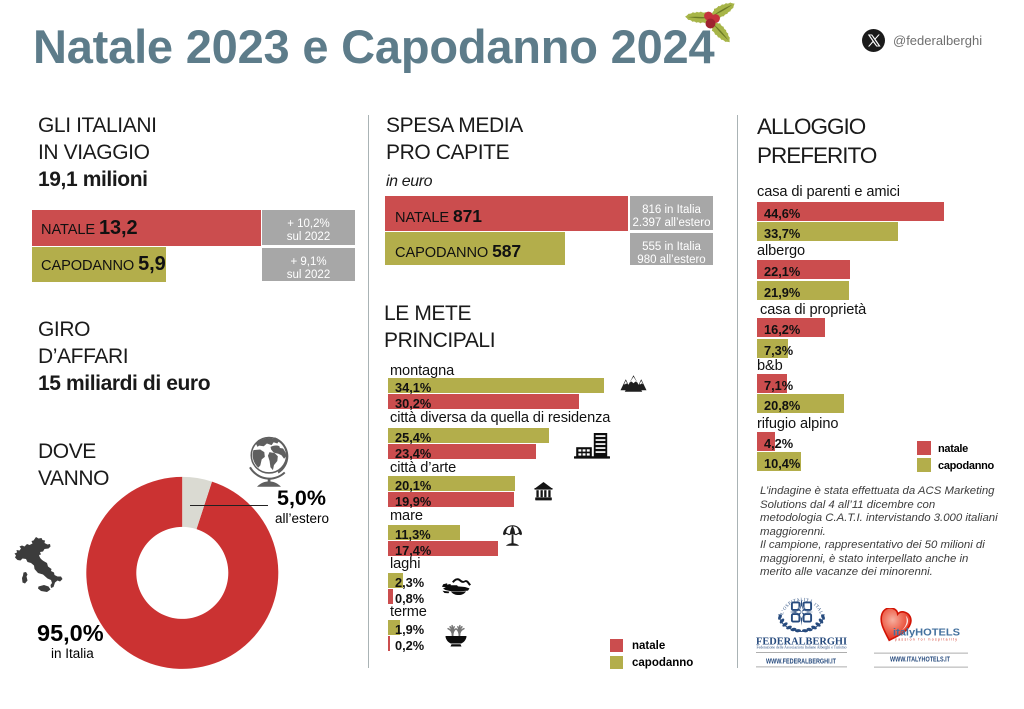 The height and width of the screenshot is (709, 1024). I want to click on svg-text: L’OSPITALITÀ ITALIANA, so click(790, 600).